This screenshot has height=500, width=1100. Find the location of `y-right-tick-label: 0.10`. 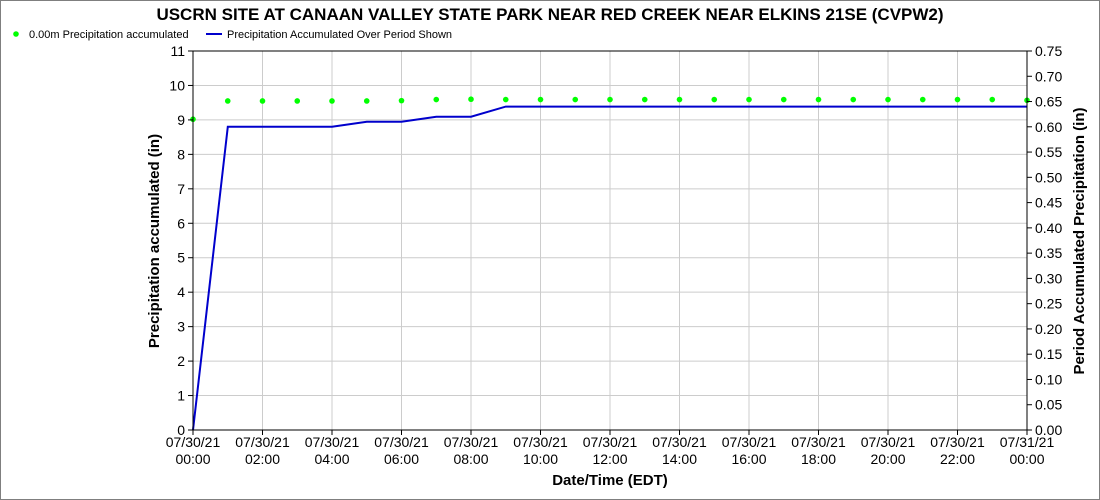

y-right-tick-label: 0.10 is located at coordinates (1048, 379).